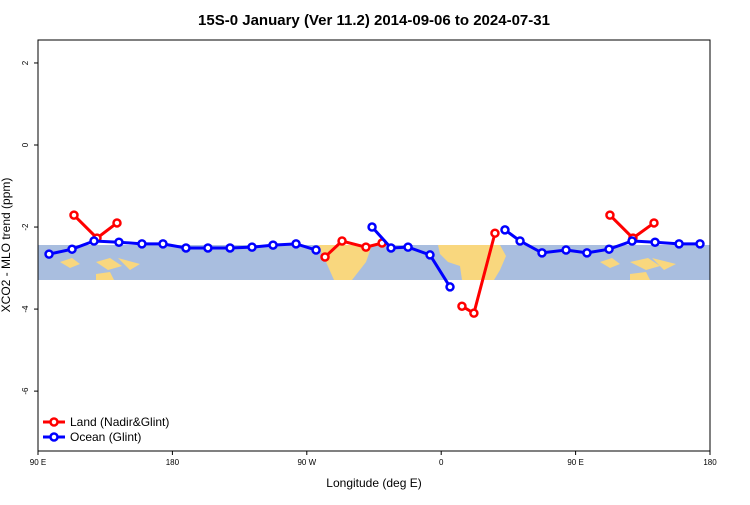 The width and height of the screenshot is (750, 505). Describe the element at coordinates (306, 462) in the screenshot. I see `x-tick-label: 90 W` at that location.